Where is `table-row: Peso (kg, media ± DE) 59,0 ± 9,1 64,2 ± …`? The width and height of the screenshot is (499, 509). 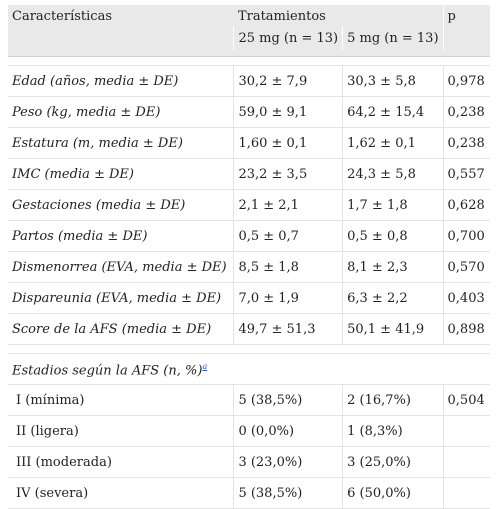
table-row: Peso (kg, media ± DE) 59,0 ± 9,1 64,2 ± … is located at coordinates (249, 112).